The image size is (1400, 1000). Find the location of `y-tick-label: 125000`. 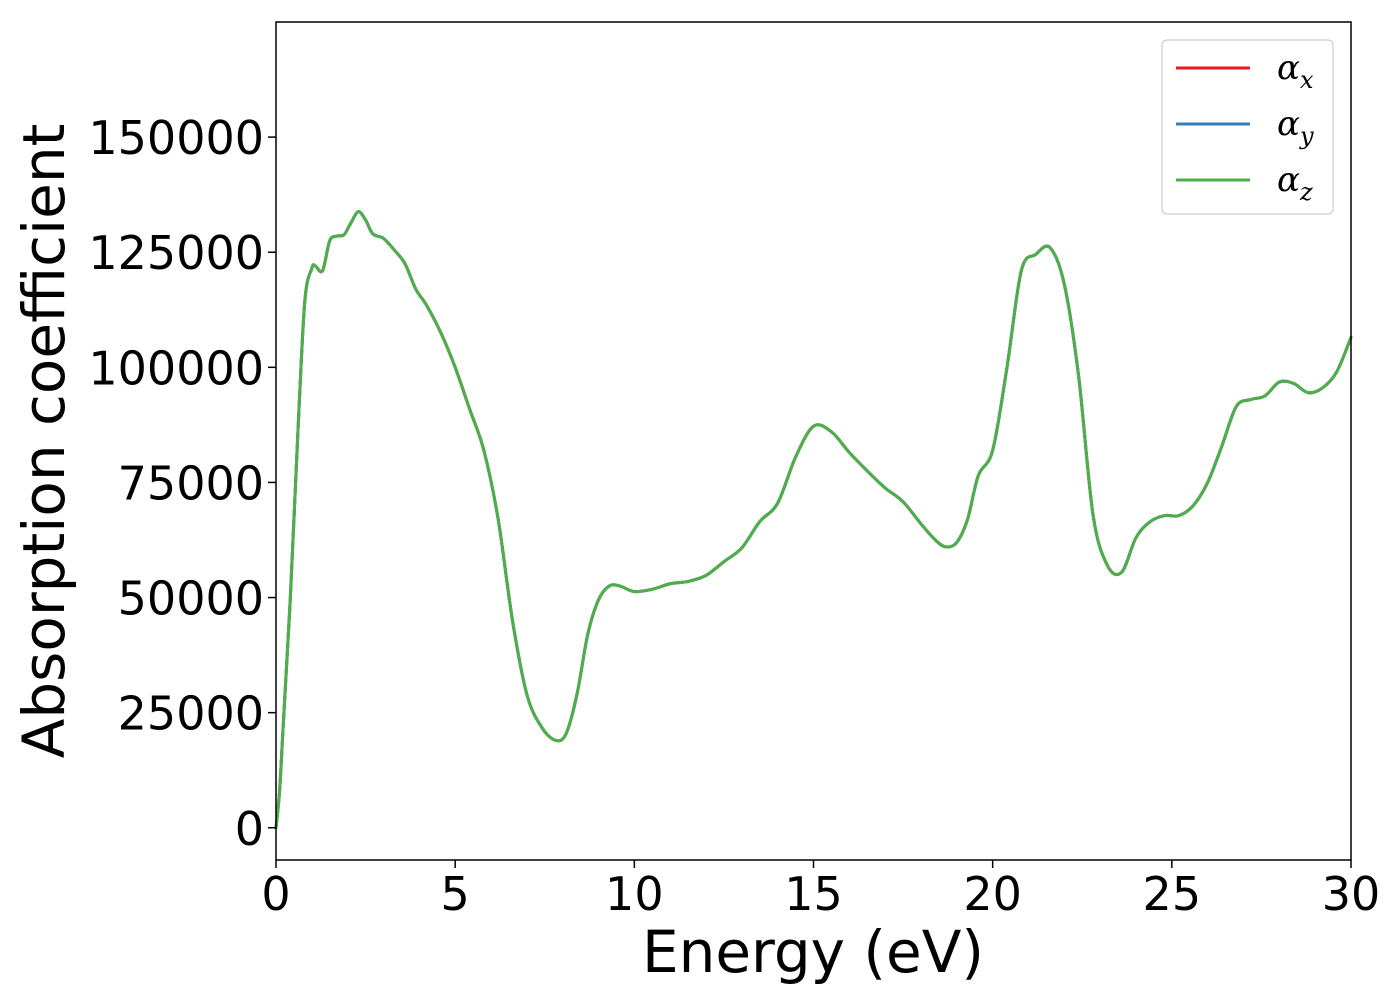

y-tick-label: 125000 is located at coordinates (176, 253).